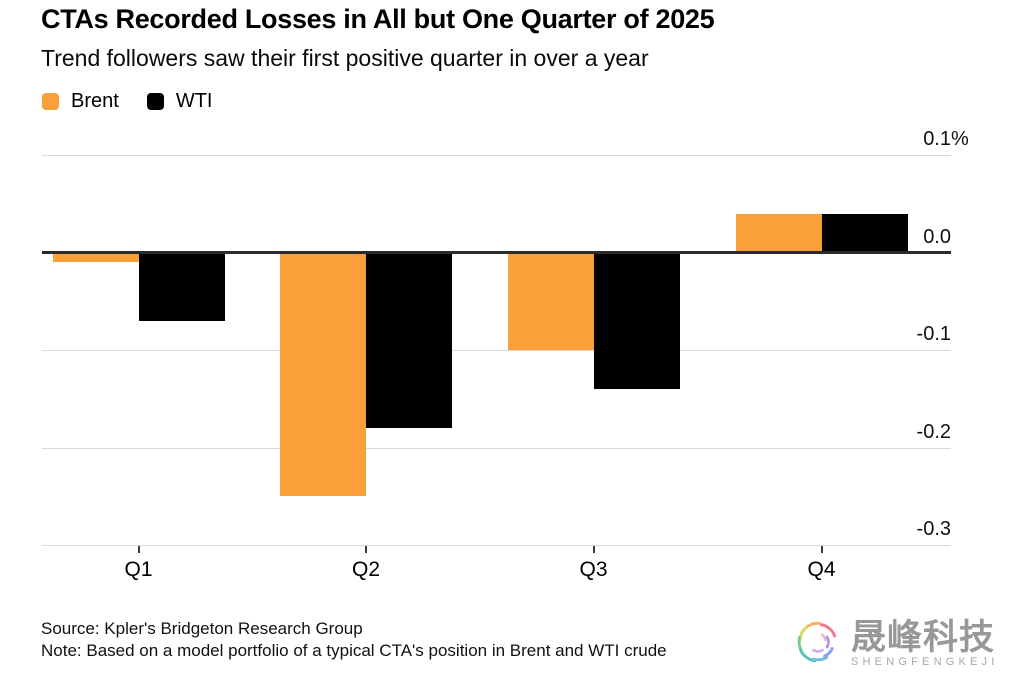  Describe the element at coordinates (593, 549) in the screenshot. I see `x-axis-tick-q3` at that location.